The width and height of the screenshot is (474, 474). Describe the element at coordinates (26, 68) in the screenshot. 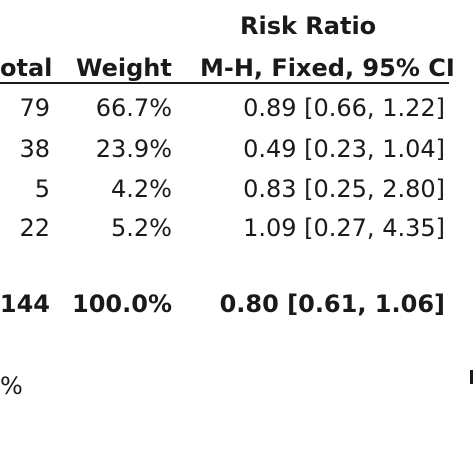

I see `column-header-total: otal` at that location.